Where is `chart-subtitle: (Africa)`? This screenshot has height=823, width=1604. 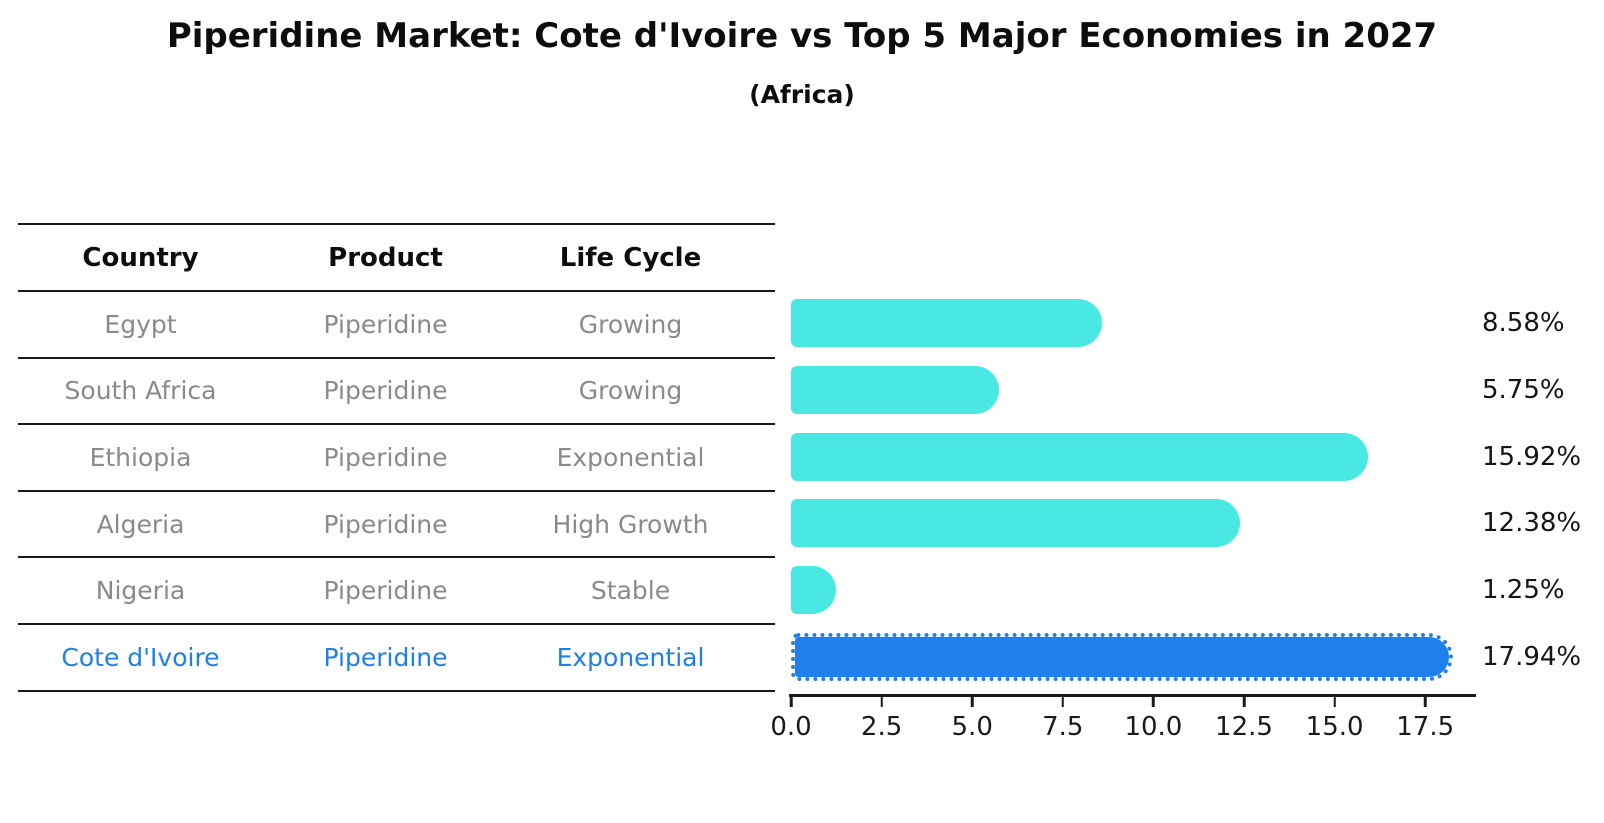 chart-subtitle: (Africa) is located at coordinates (802, 94).